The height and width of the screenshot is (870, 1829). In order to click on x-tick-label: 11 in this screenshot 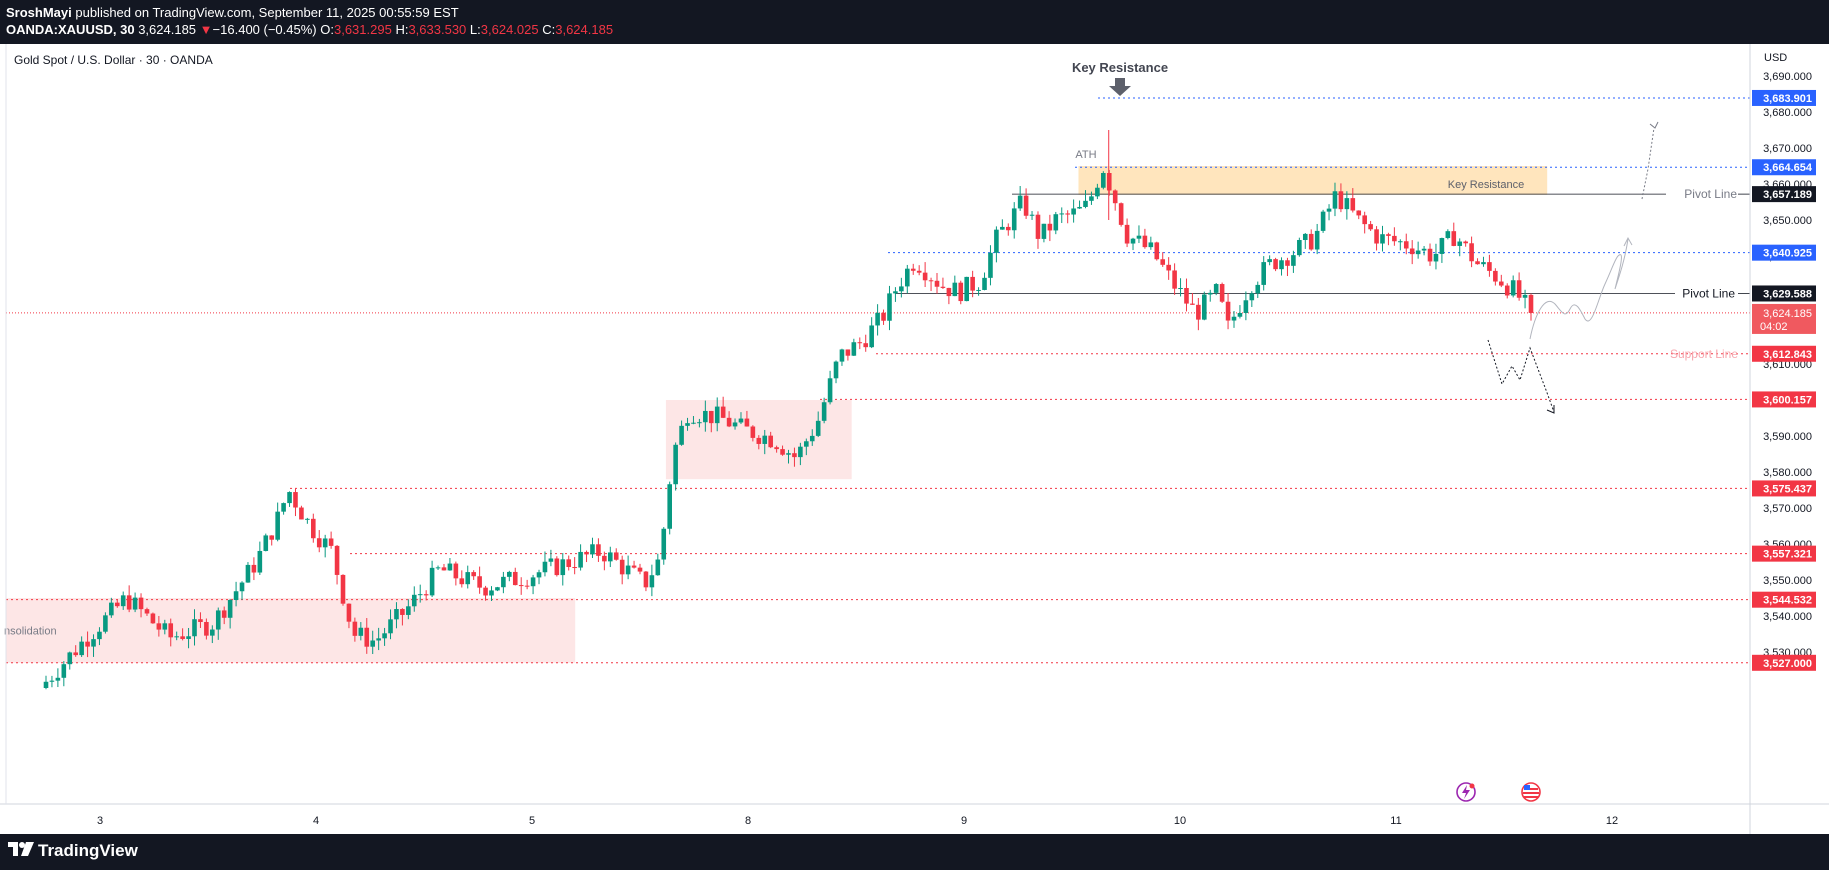, I will do `click(1395, 821)`.